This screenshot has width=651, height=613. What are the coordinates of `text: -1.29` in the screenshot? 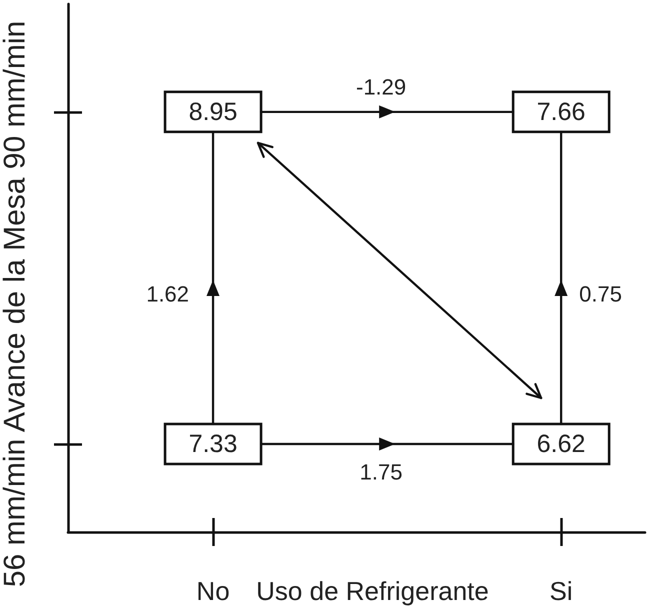 It's located at (381, 87).